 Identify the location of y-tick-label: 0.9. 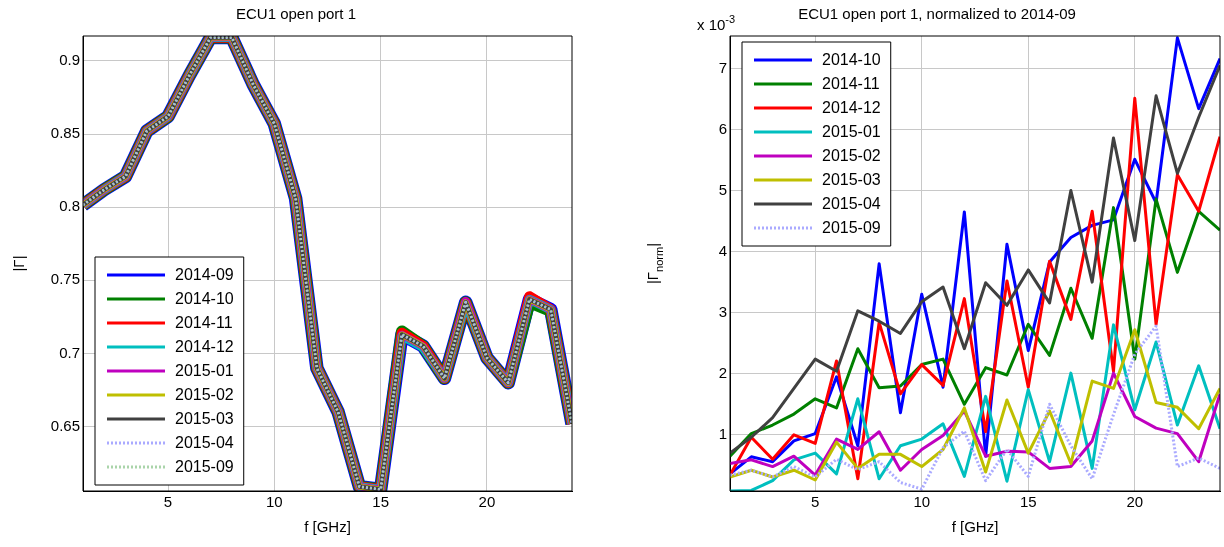
(69, 60).